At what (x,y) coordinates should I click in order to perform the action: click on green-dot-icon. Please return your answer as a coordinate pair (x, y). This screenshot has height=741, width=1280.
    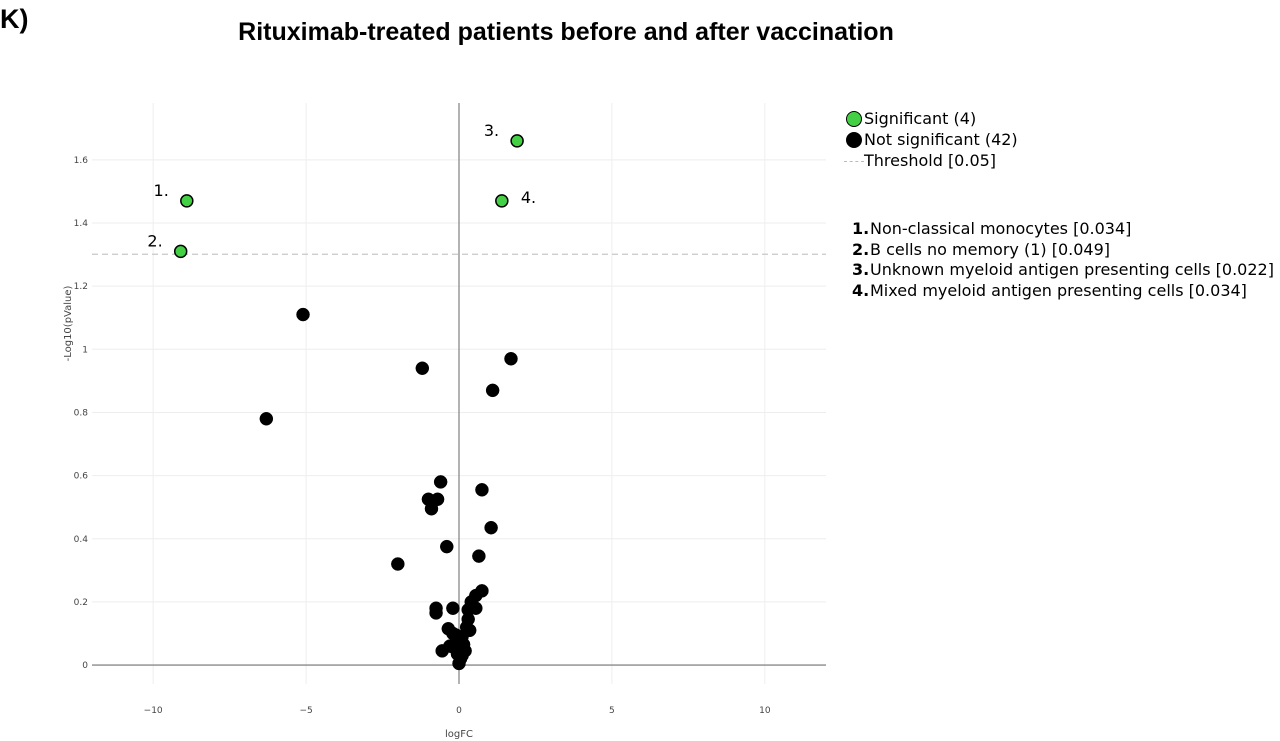
    Looking at the image, I should click on (853, 119).